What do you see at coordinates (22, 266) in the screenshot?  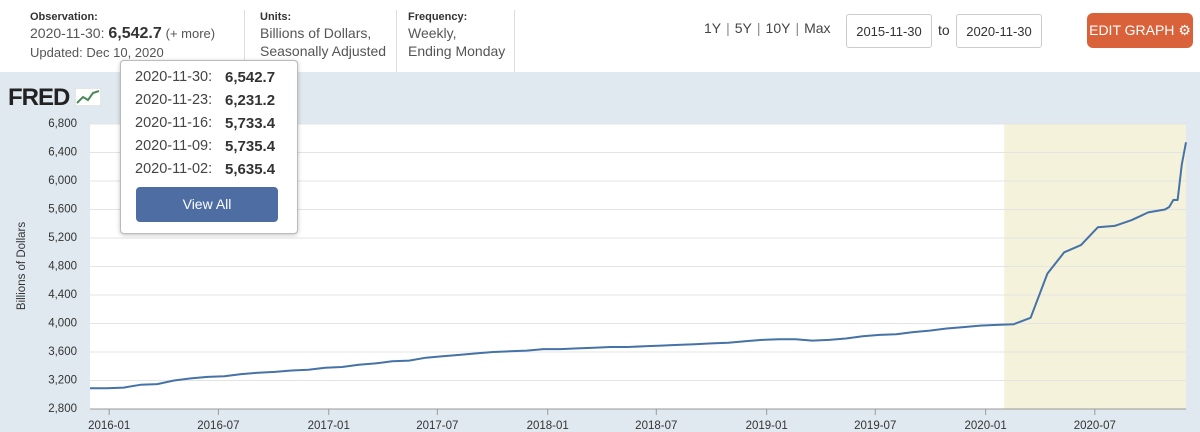 I see `y-axis-label: Billions of Dollars` at bounding box center [22, 266].